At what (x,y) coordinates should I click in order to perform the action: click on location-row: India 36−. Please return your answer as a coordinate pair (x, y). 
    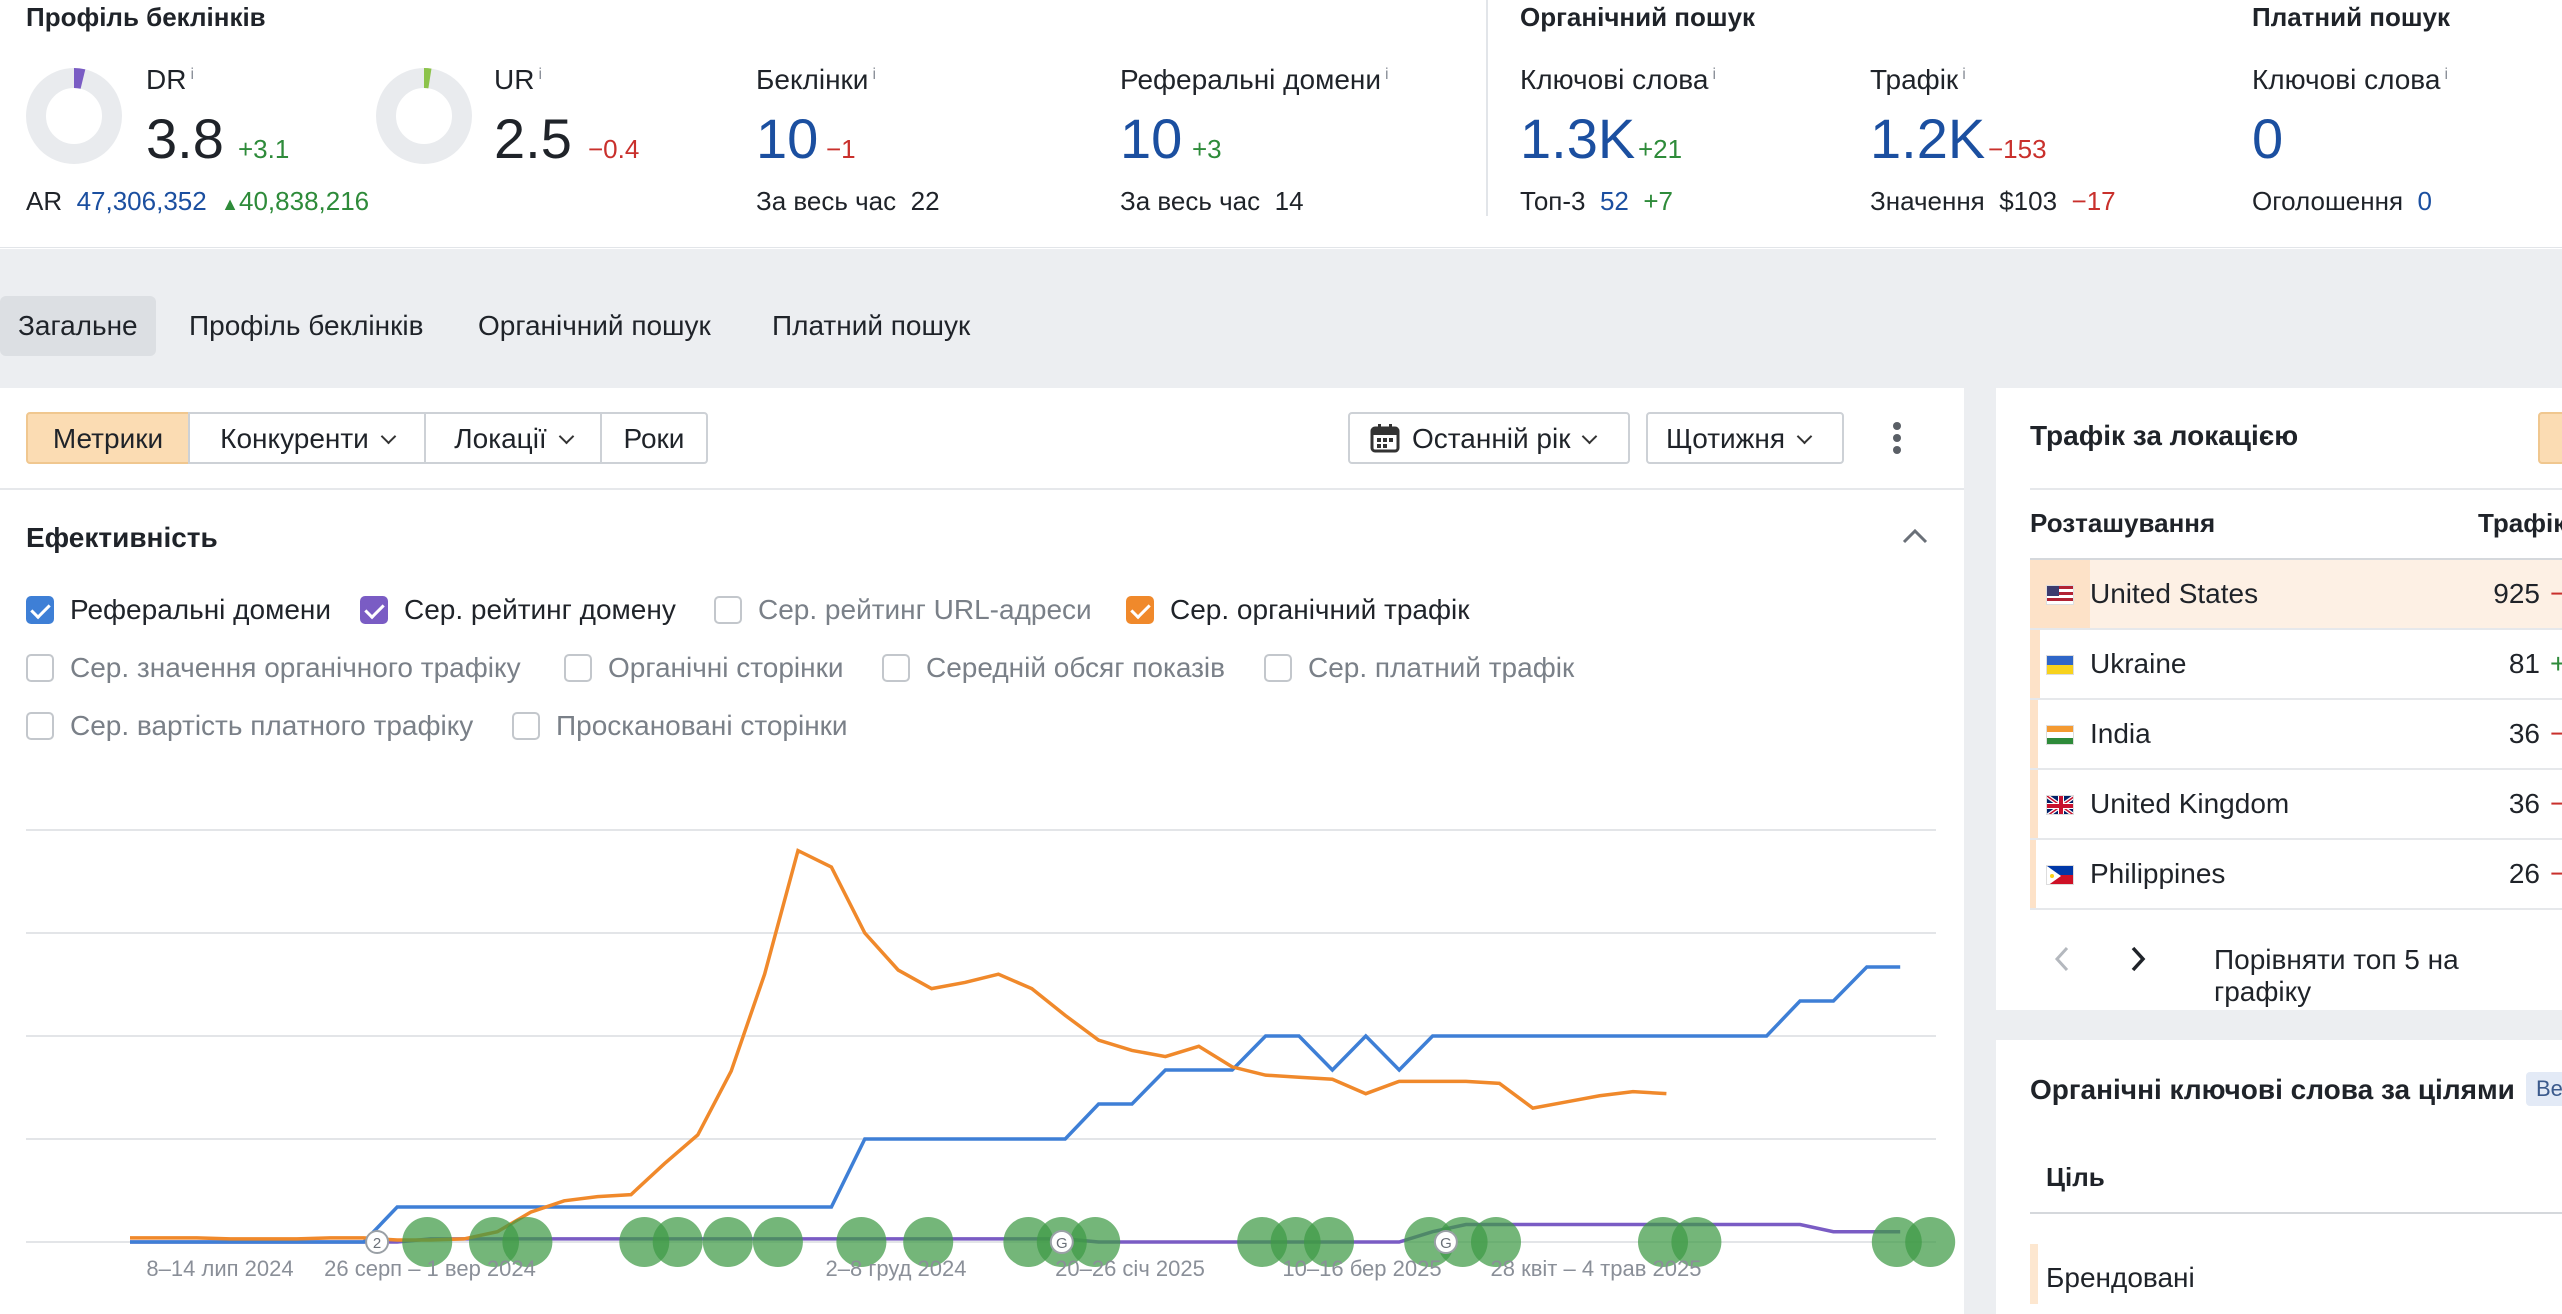
    Looking at the image, I should click on (2296, 735).